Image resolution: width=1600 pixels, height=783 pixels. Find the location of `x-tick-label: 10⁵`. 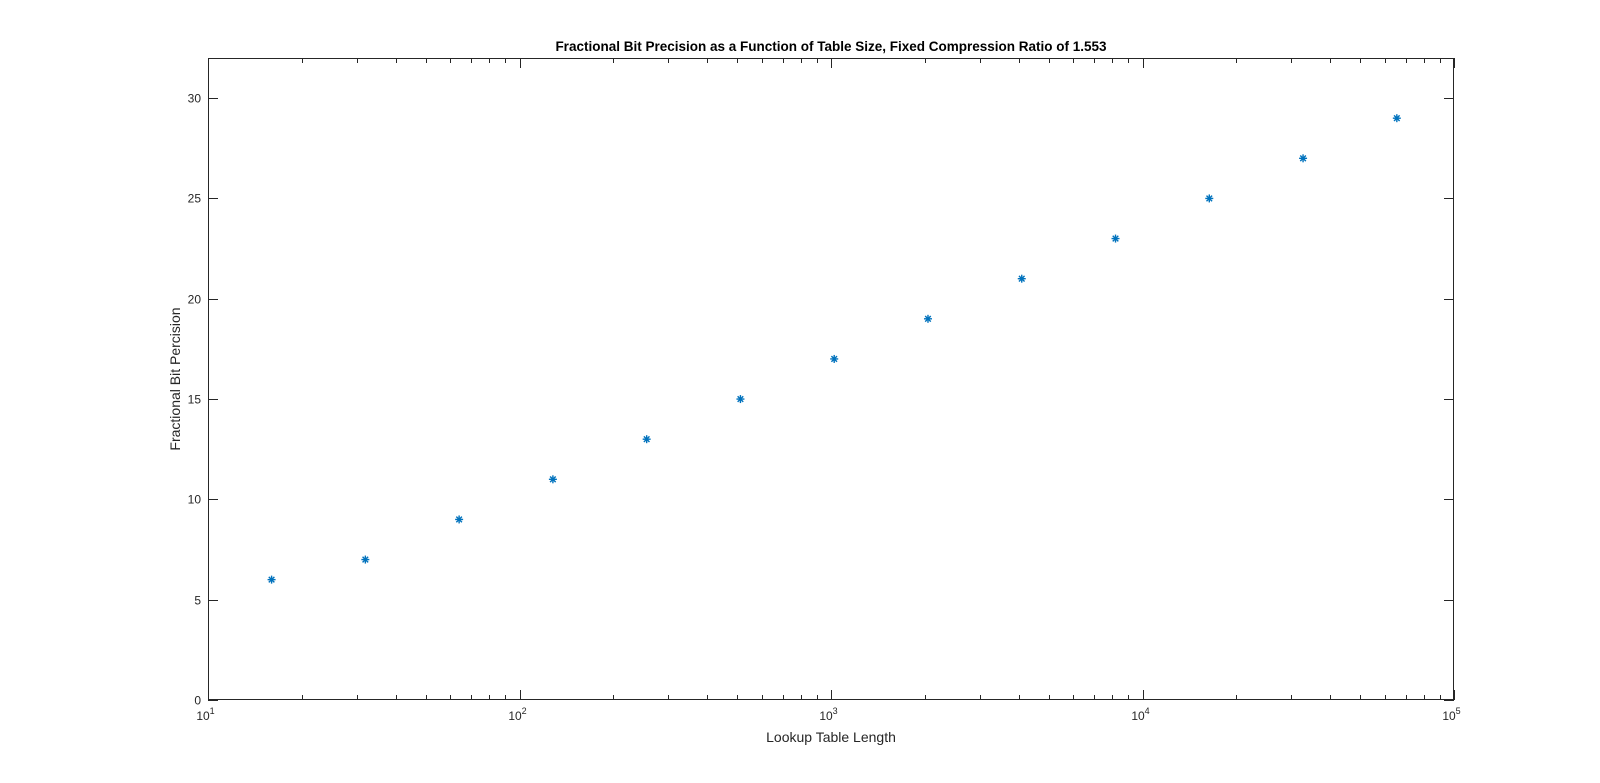

x-tick-label: 10⁵ is located at coordinates (1451, 714).